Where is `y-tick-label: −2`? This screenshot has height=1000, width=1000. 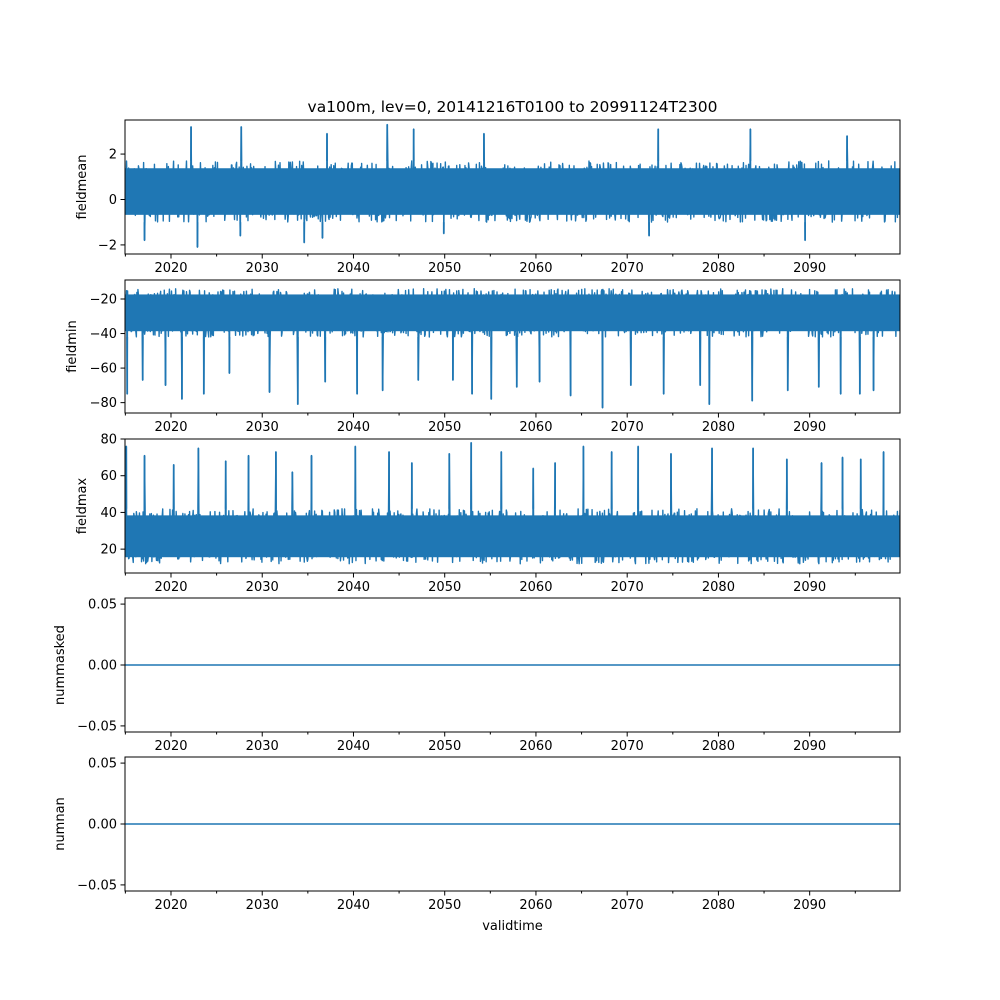 y-tick-label: −2 is located at coordinates (107, 245).